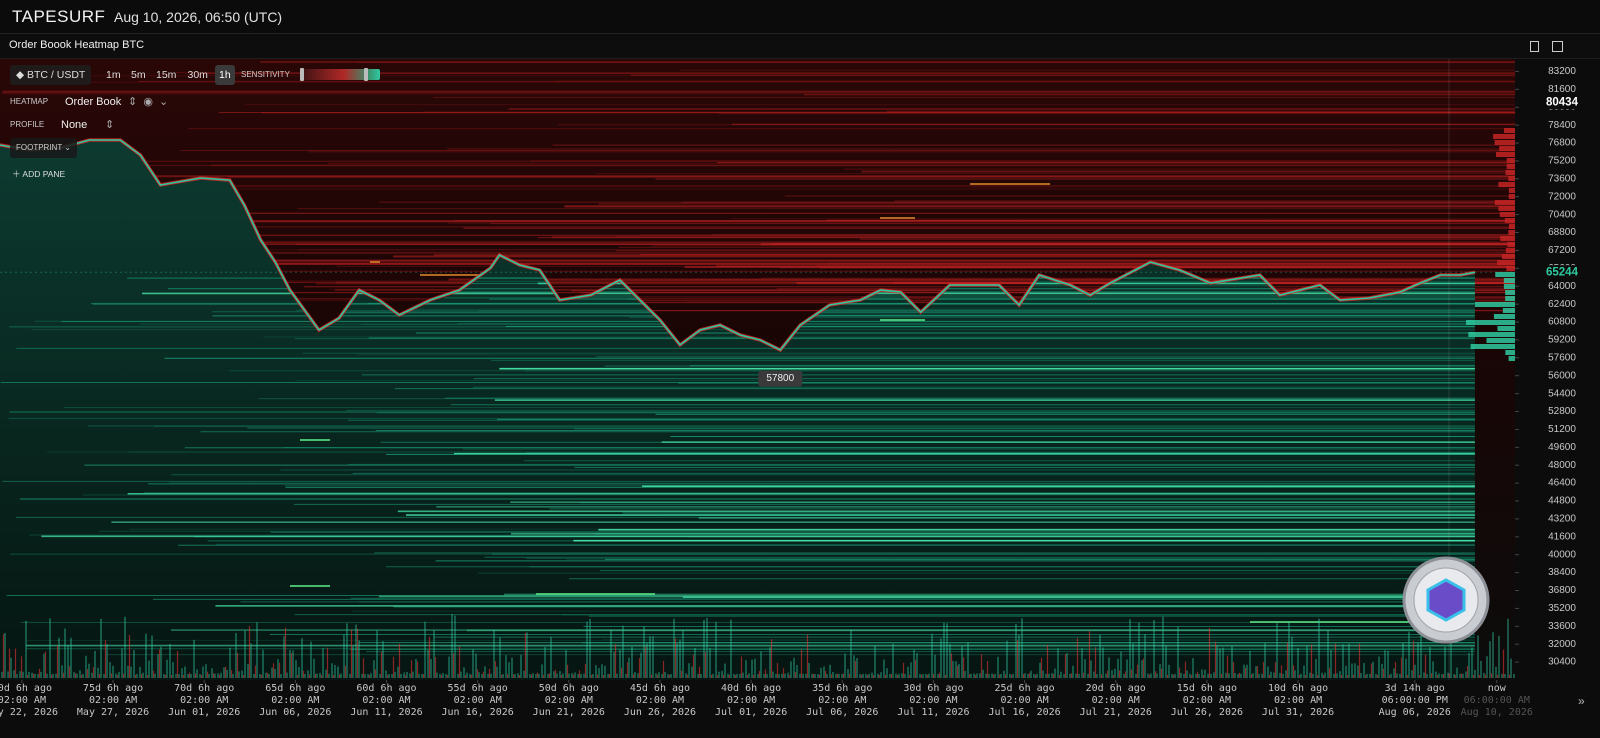 The image size is (1600, 738). Describe the element at coordinates (197, 75) in the screenshot. I see `timeframe-button: 30m` at that location.